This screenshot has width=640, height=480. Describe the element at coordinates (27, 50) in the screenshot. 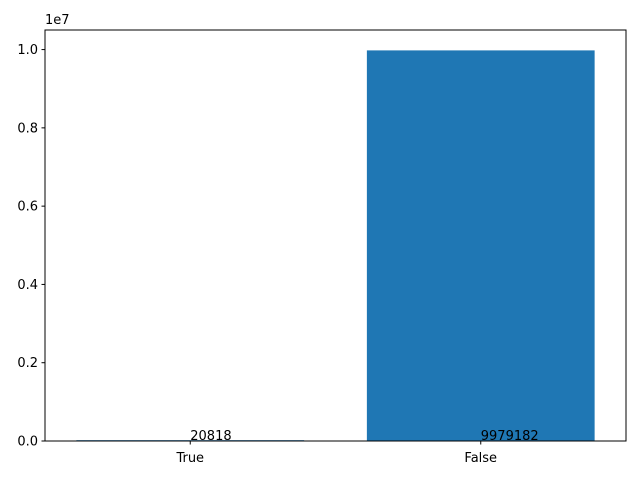

I see `y-tick-label: 1.0` at that location.